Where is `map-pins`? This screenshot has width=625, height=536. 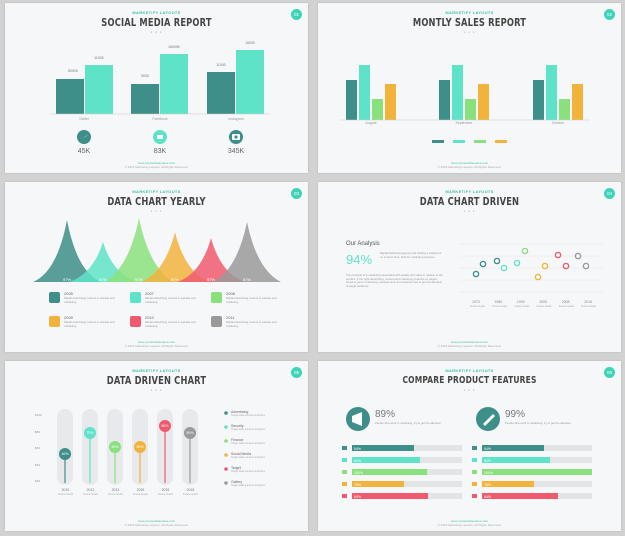 map-pins is located at coordinates (531, 264).